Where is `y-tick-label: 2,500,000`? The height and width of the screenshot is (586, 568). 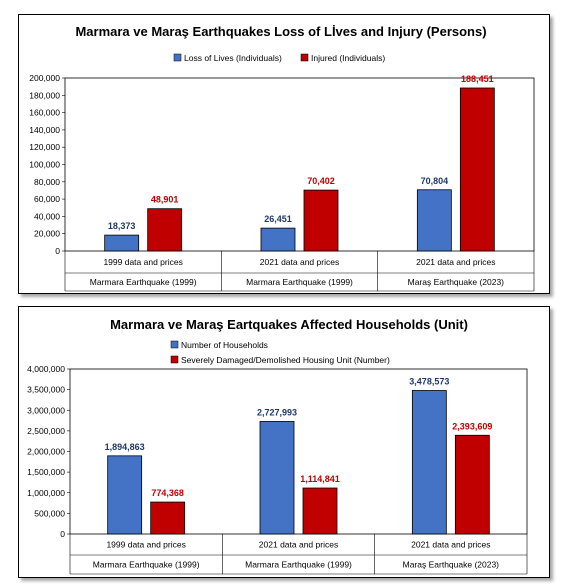 y-tick-label: 2,500,000 is located at coordinates (46, 431).